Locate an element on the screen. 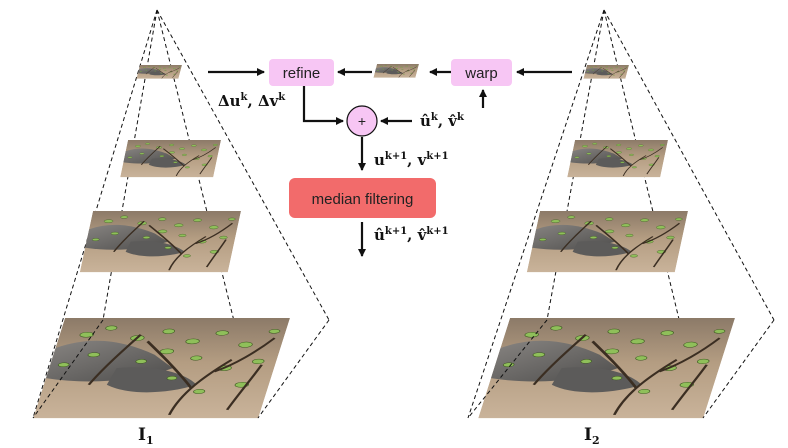 The height and width of the screenshot is (448, 788). arrow-refine-to-sum is located at coordinates (323, 105).